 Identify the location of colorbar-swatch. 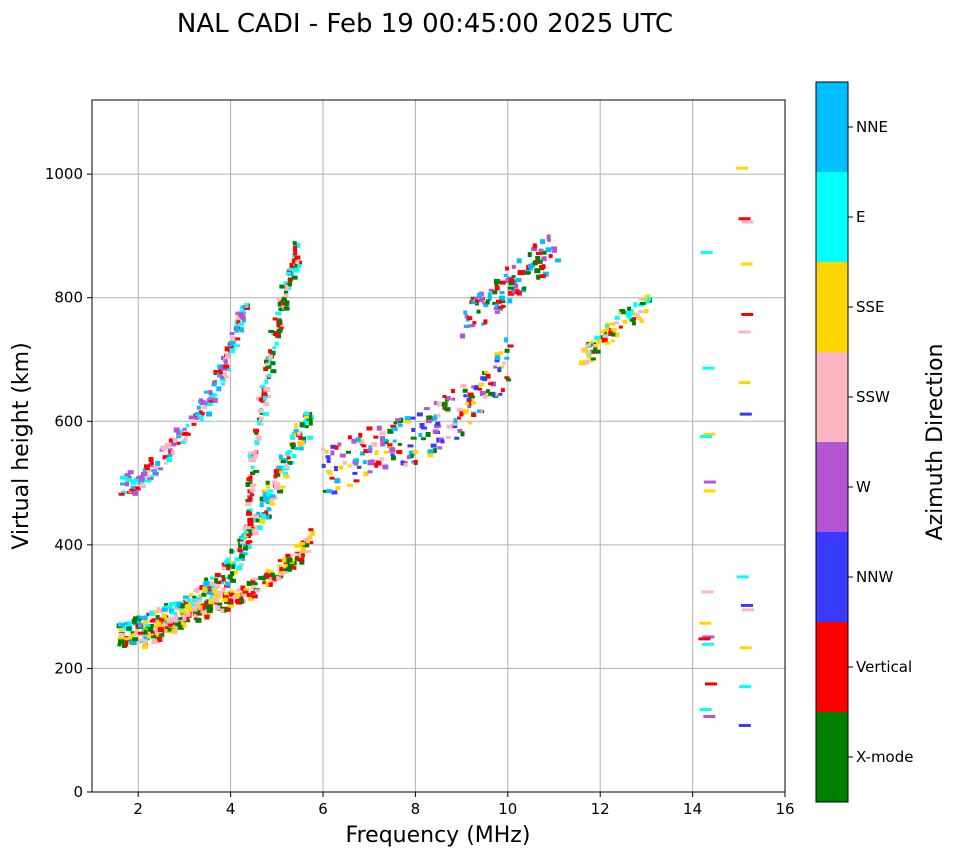
(832, 397).